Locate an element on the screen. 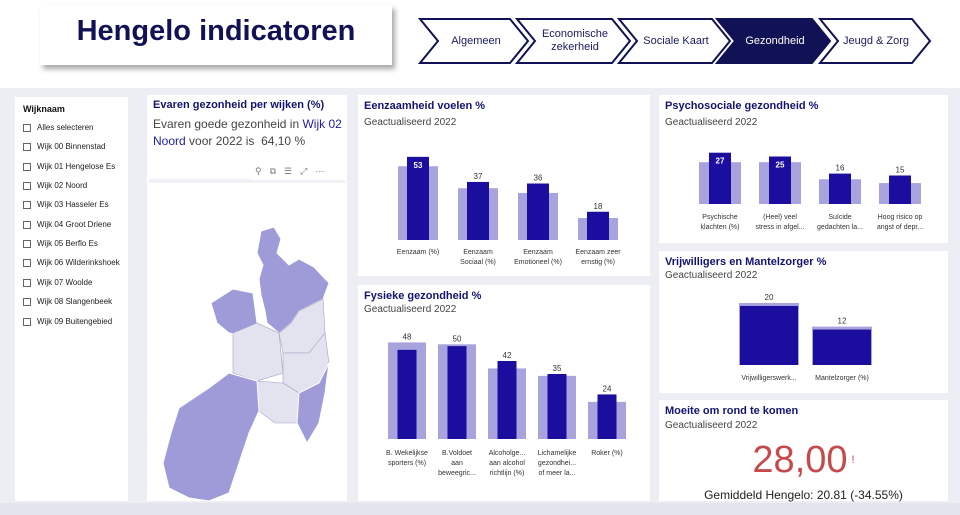  slicer-item: Wijk 08 Slangenbeek is located at coordinates (67, 301).